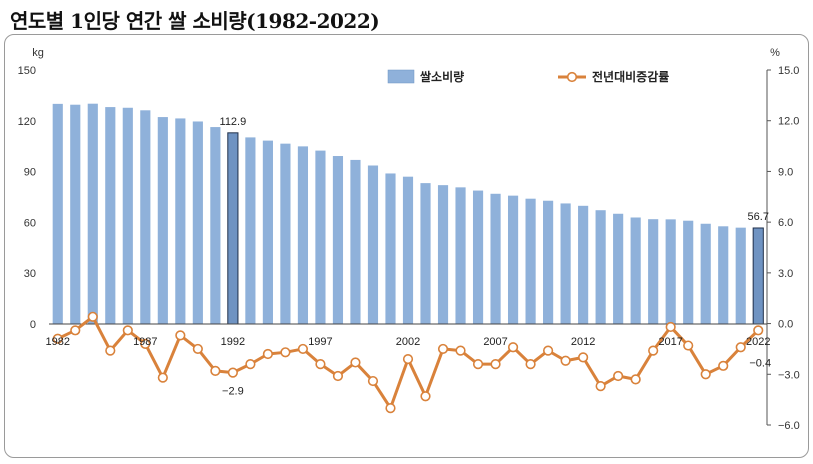  Describe the element at coordinates (233, 122) in the screenshot. I see `bar-data-label: 112.9` at that location.